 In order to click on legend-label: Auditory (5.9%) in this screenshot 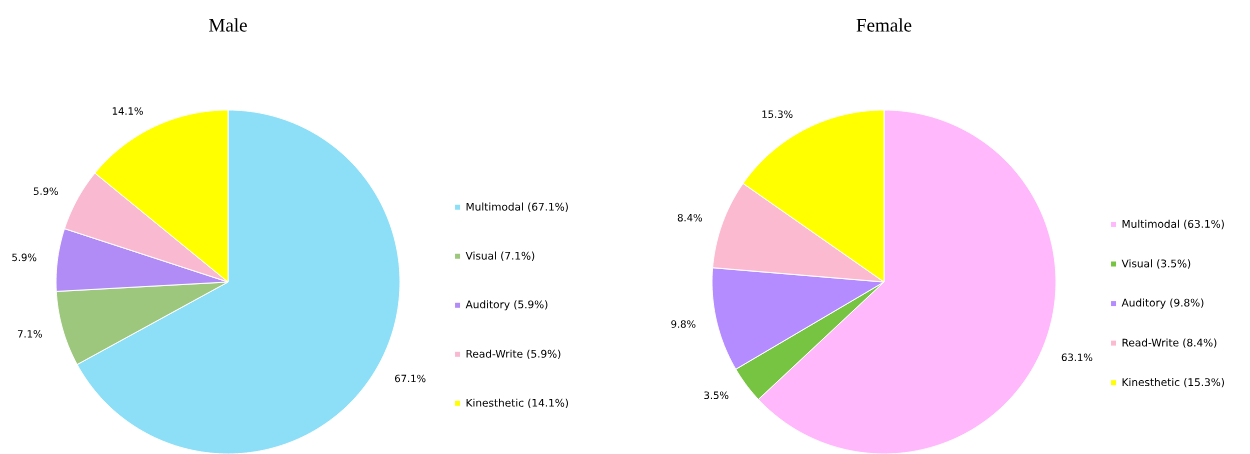, I will do `click(506, 305)`.